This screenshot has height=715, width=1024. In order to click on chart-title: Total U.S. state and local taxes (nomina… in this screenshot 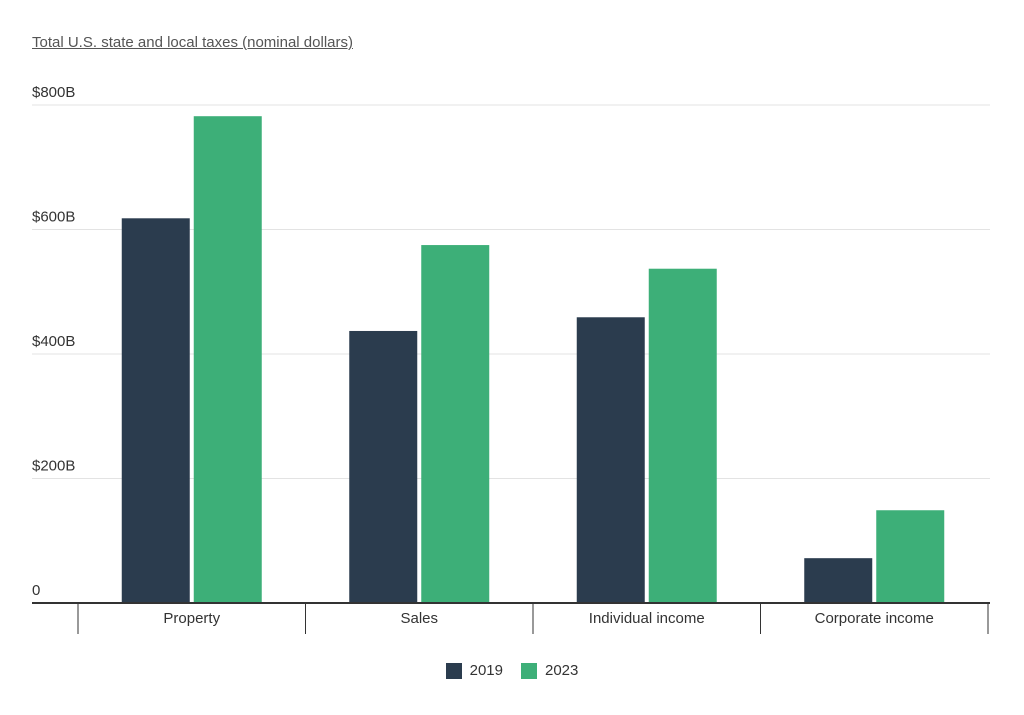, I will do `click(192, 42)`.